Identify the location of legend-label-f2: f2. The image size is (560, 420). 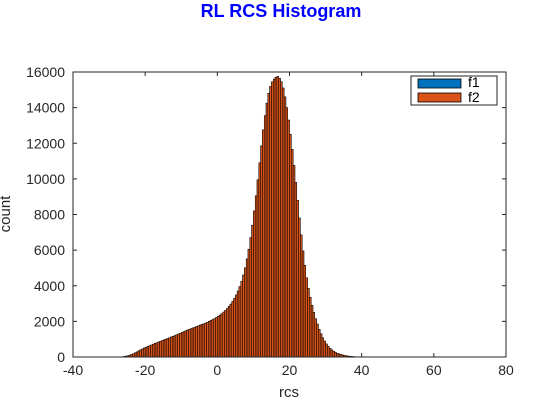
(474, 97).